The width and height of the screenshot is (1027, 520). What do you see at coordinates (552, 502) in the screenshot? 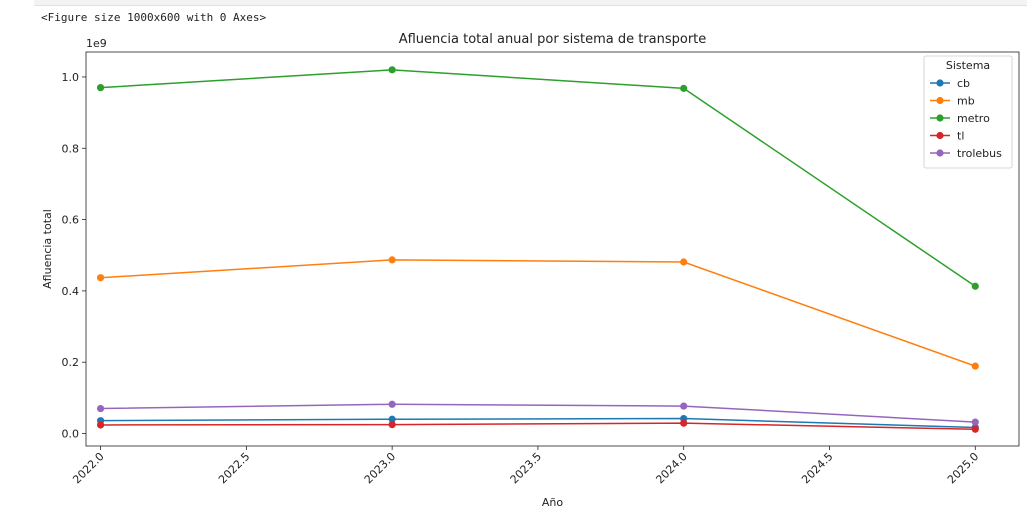
I see `x-axis-label: Año` at bounding box center [552, 502].